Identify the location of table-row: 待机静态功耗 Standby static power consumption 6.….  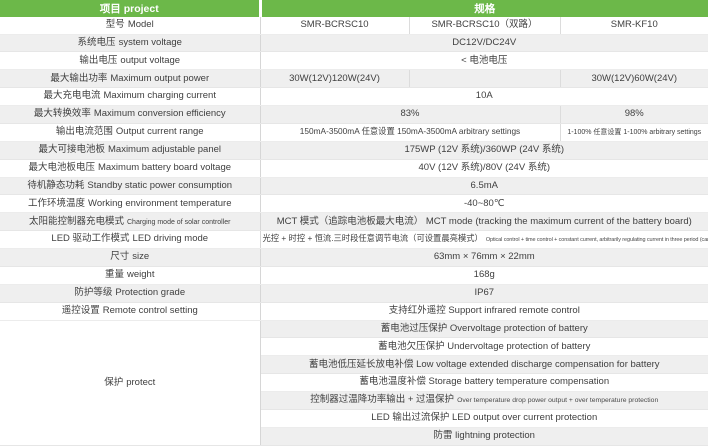
(354, 186).